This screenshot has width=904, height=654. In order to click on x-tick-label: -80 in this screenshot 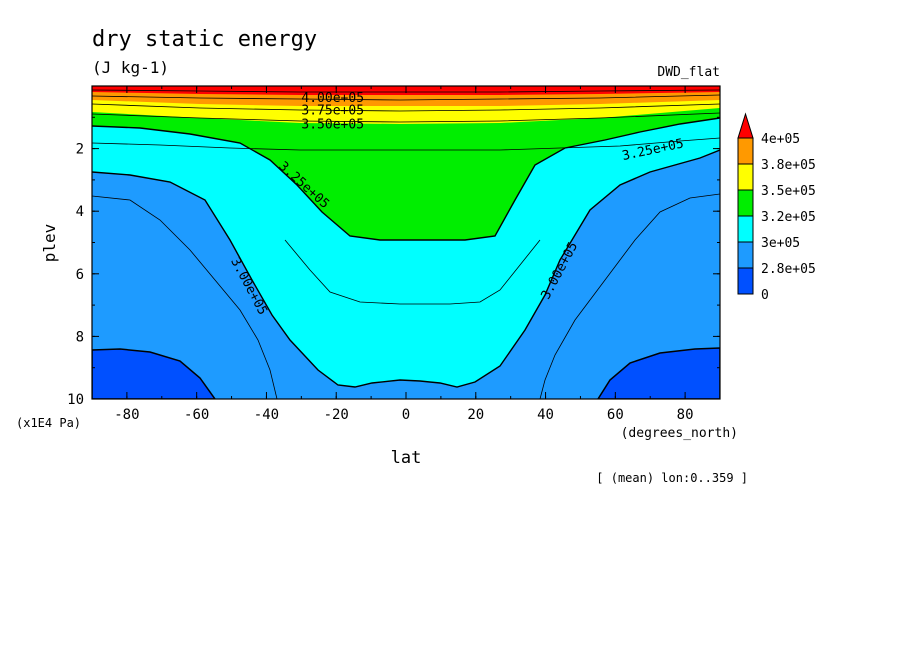, I will do `click(126, 415)`.